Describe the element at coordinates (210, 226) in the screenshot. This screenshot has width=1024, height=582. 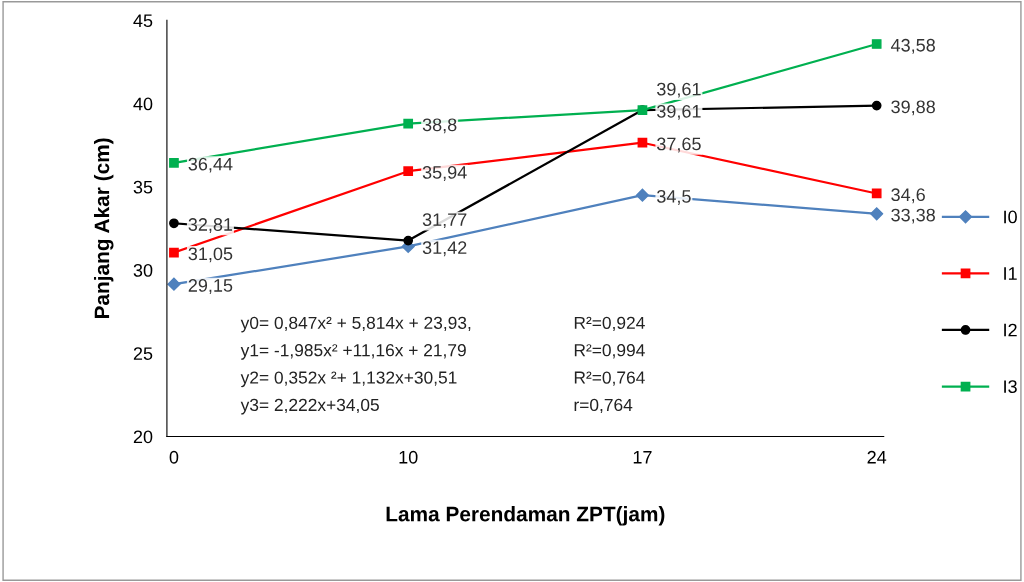
I see `data-label: 32,81` at that location.